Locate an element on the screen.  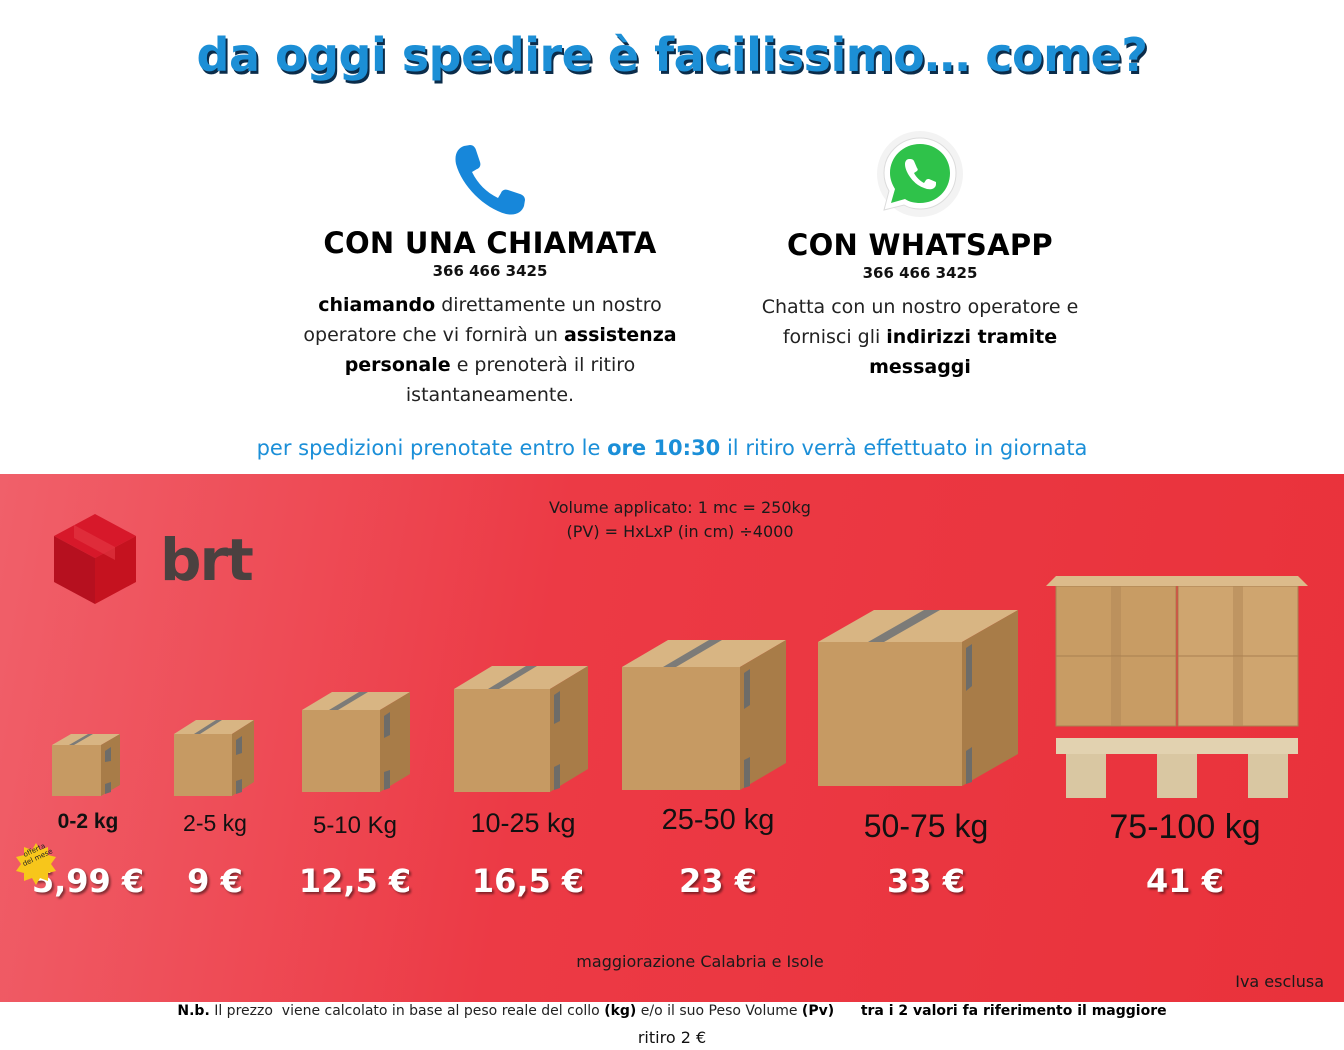
weight-label: 10-25 kg is located at coordinates (523, 823).